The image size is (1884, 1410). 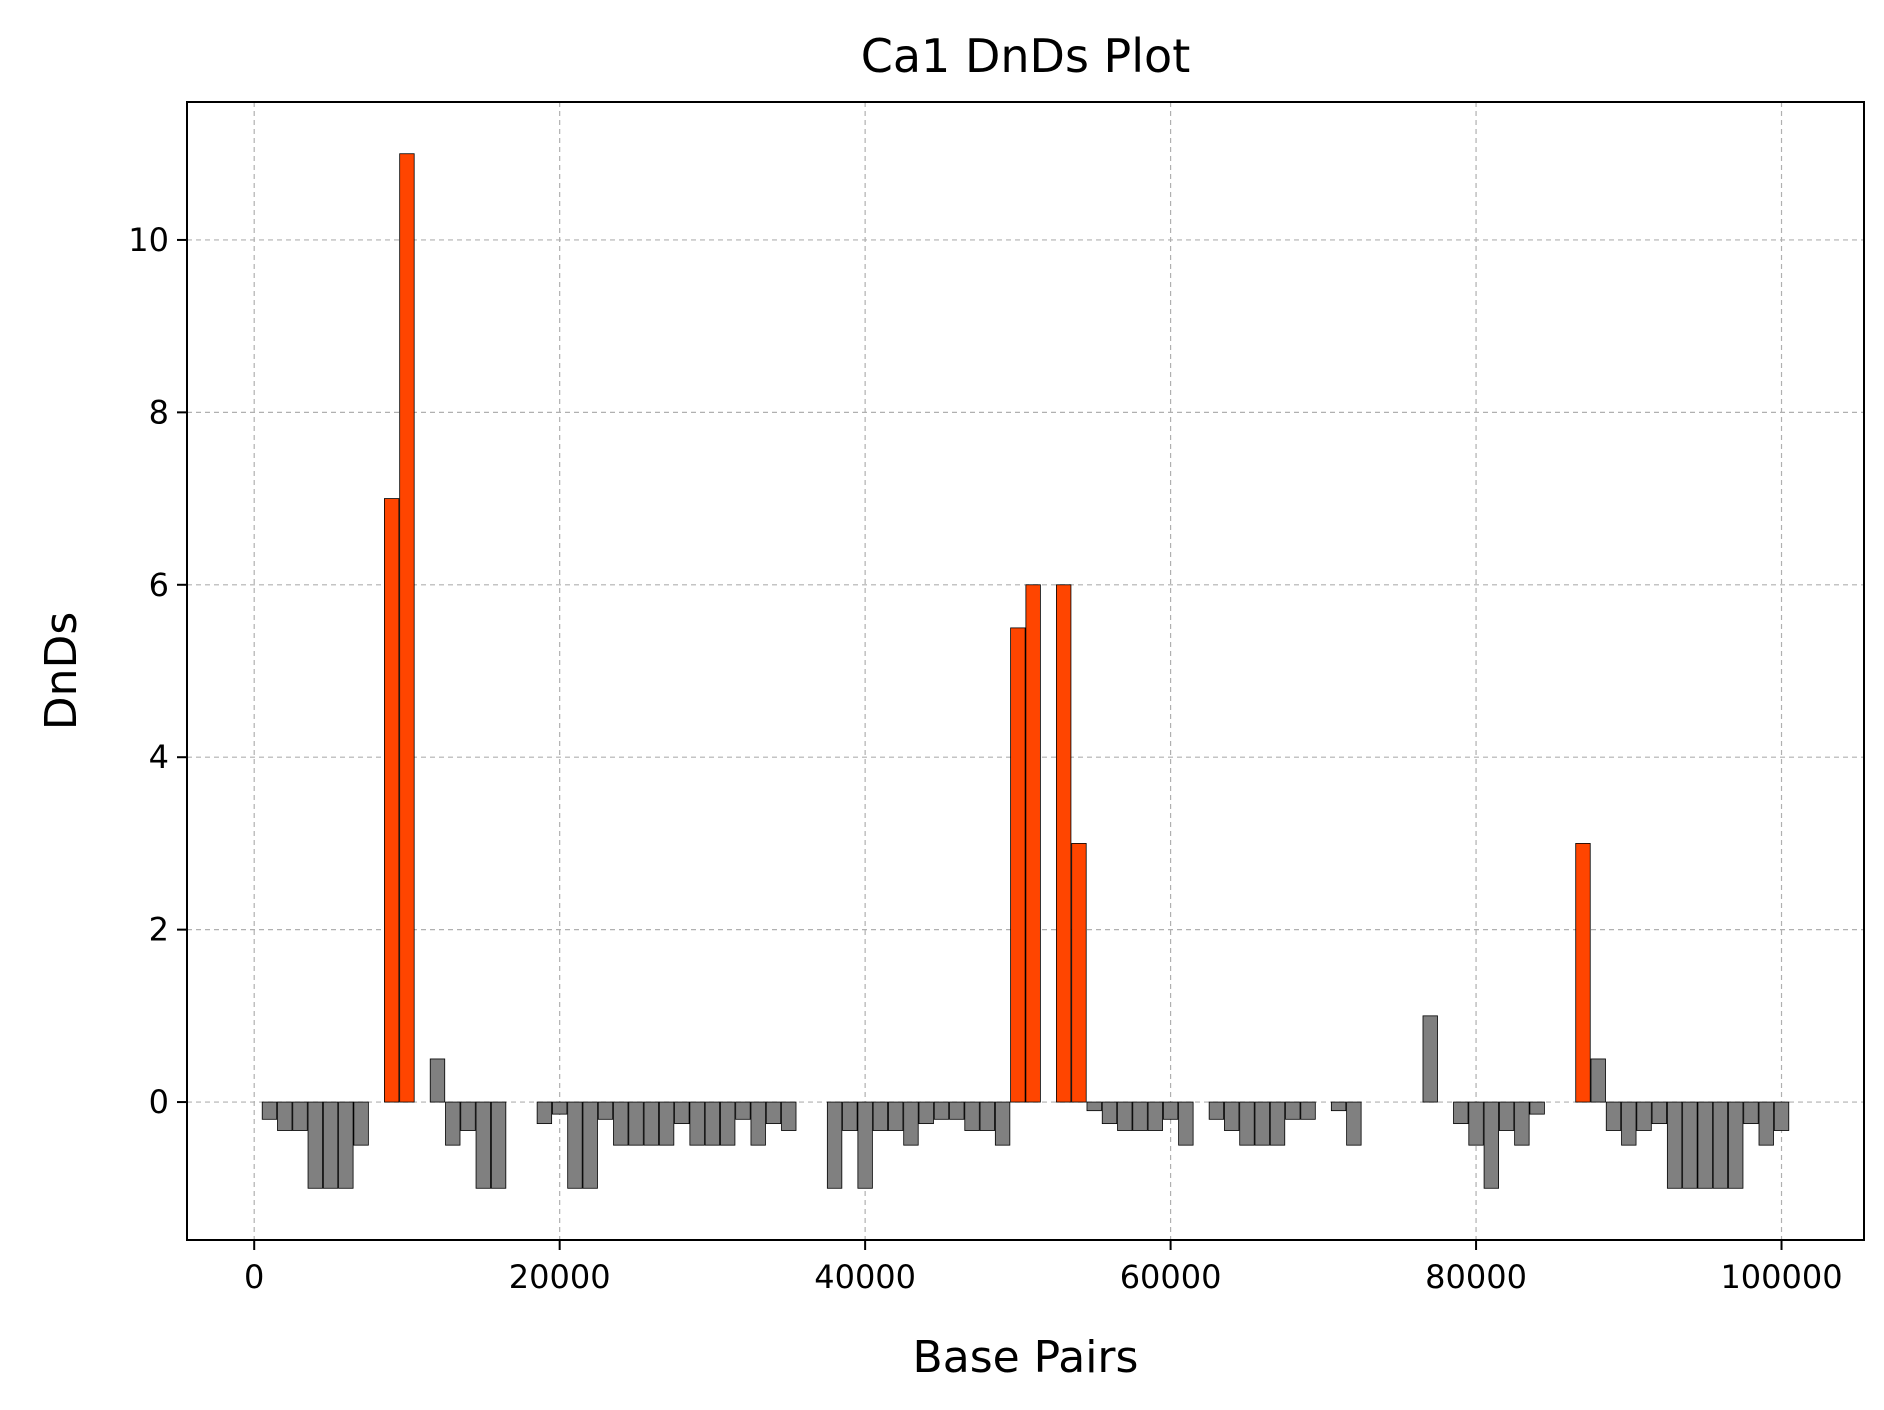 I want to click on y-tick-label: 2, so click(x=159, y=930).